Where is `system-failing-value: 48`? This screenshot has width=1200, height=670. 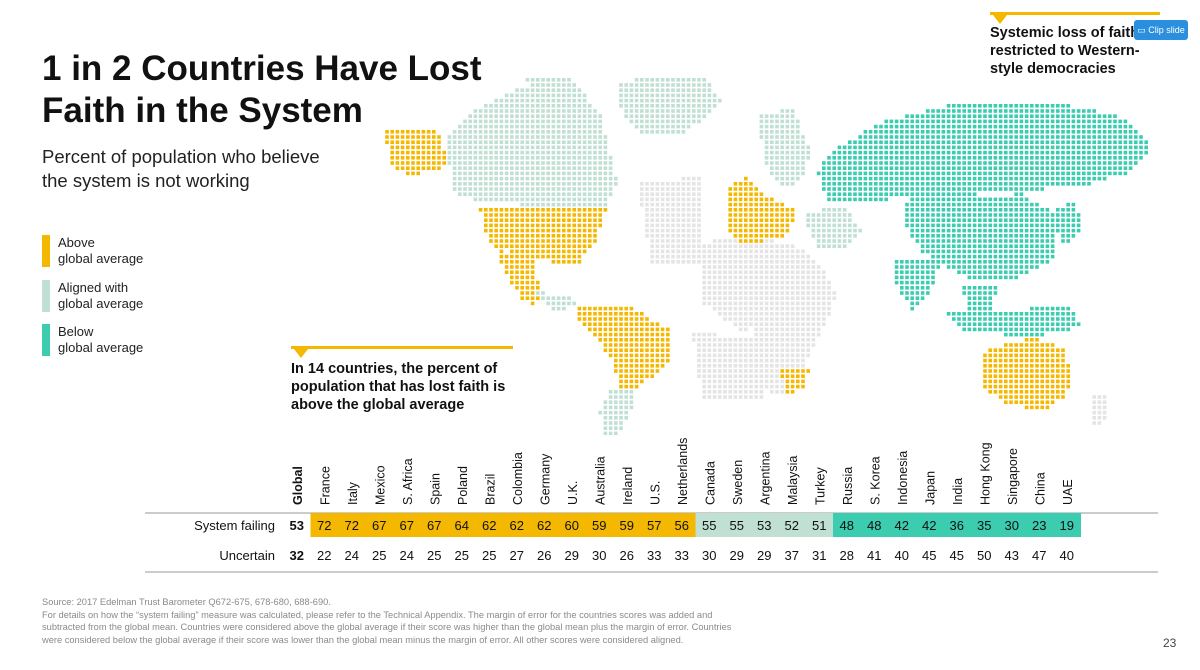 system-failing-value: 48 is located at coordinates (874, 525).